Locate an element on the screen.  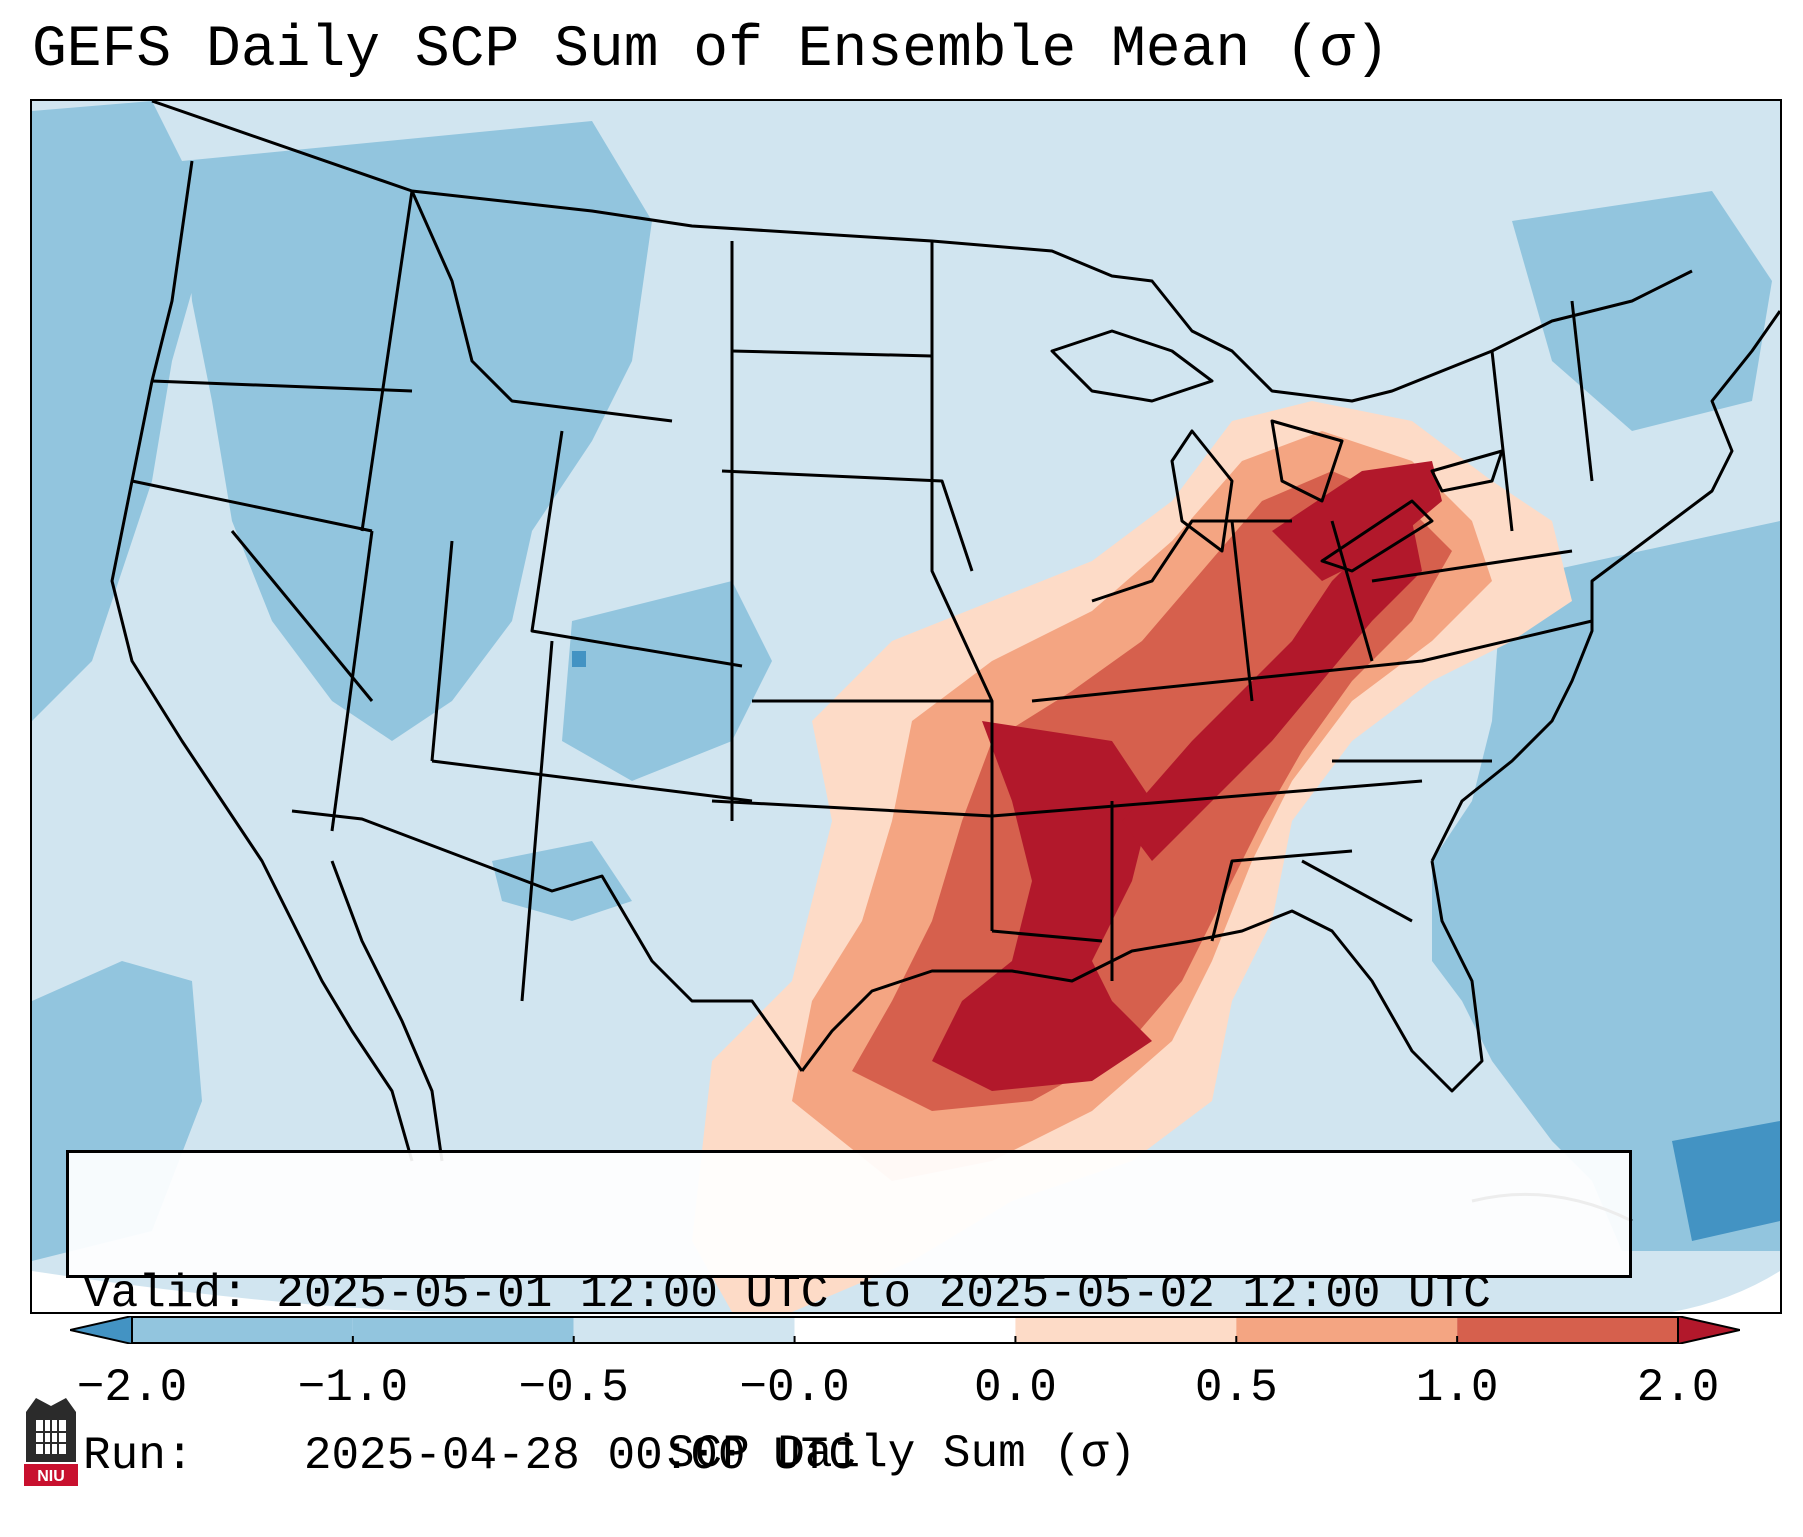
border-ga-sc is located at coordinates (1357, 891).